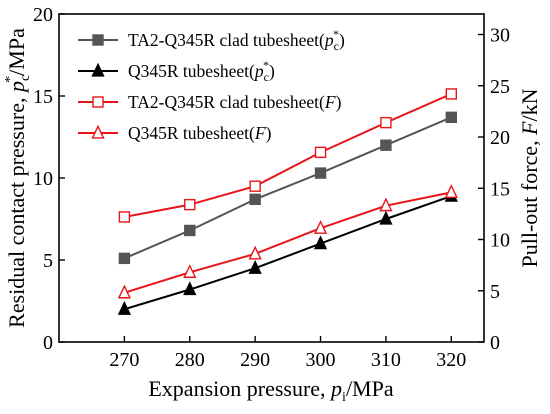 The width and height of the screenshot is (550, 414). I want to click on legend-label: TA2-Q345R clad tubesheet(pc*), so click(236, 40).